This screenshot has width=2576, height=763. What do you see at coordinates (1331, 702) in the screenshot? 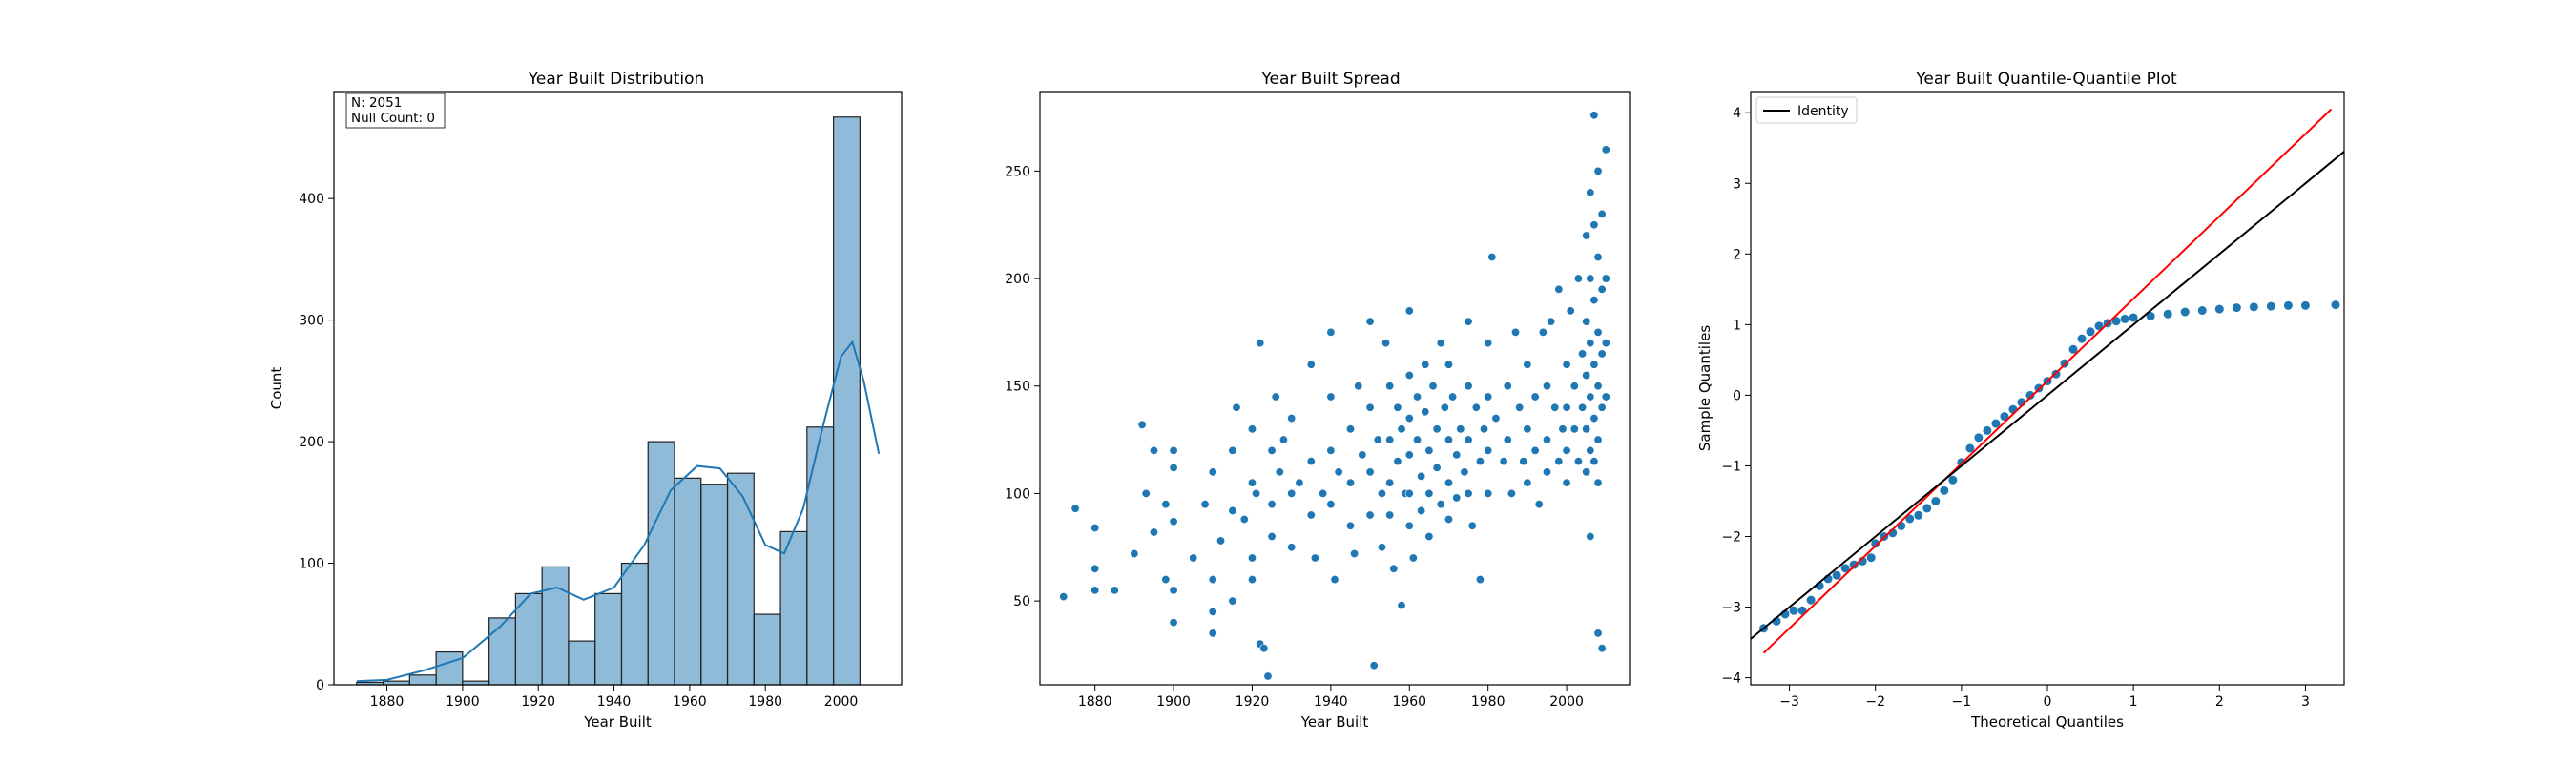
I see `x-tick-label: 1940` at bounding box center [1331, 702].